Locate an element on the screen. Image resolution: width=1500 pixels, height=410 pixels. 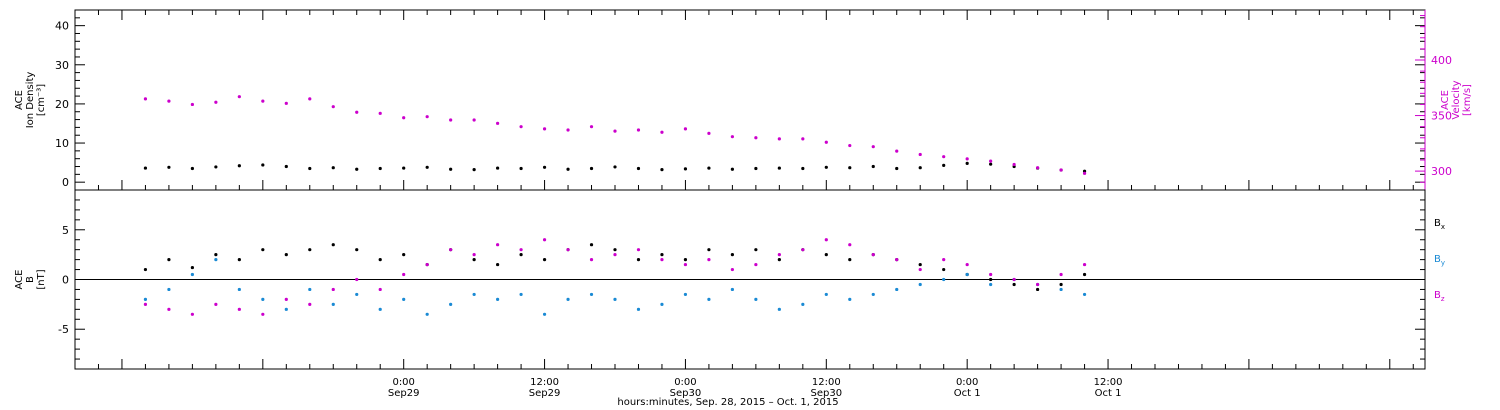
xtick-time-label: 12:00 is located at coordinates (826, 382).